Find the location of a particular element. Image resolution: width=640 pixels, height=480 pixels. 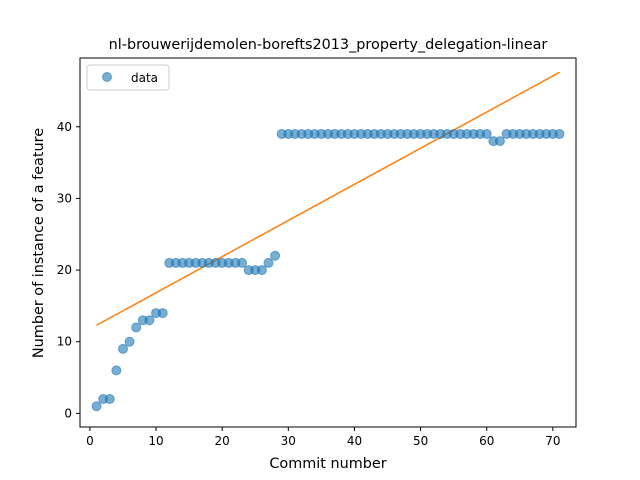

y-tick-label: 40 is located at coordinates (64, 127).